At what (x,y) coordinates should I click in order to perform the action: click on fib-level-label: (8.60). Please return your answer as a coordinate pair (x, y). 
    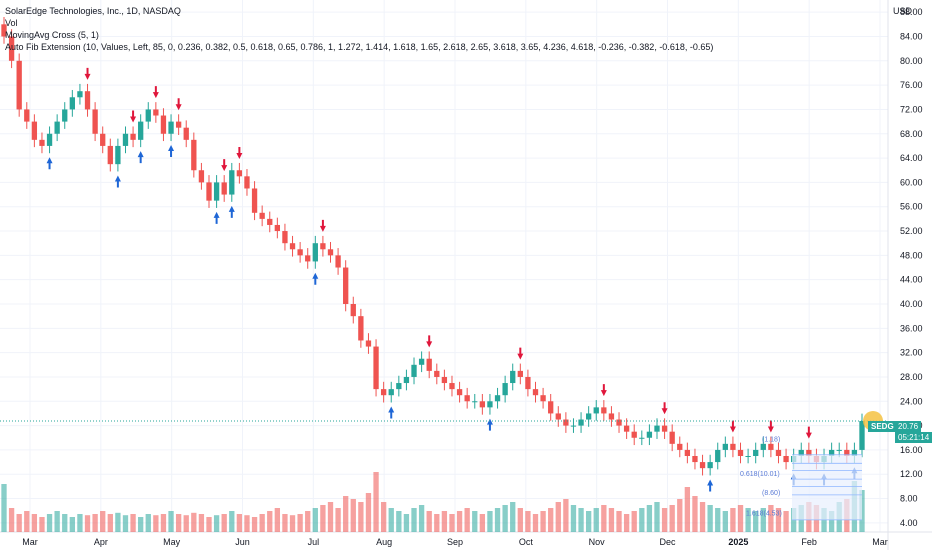
    Looking at the image, I should click on (771, 493).